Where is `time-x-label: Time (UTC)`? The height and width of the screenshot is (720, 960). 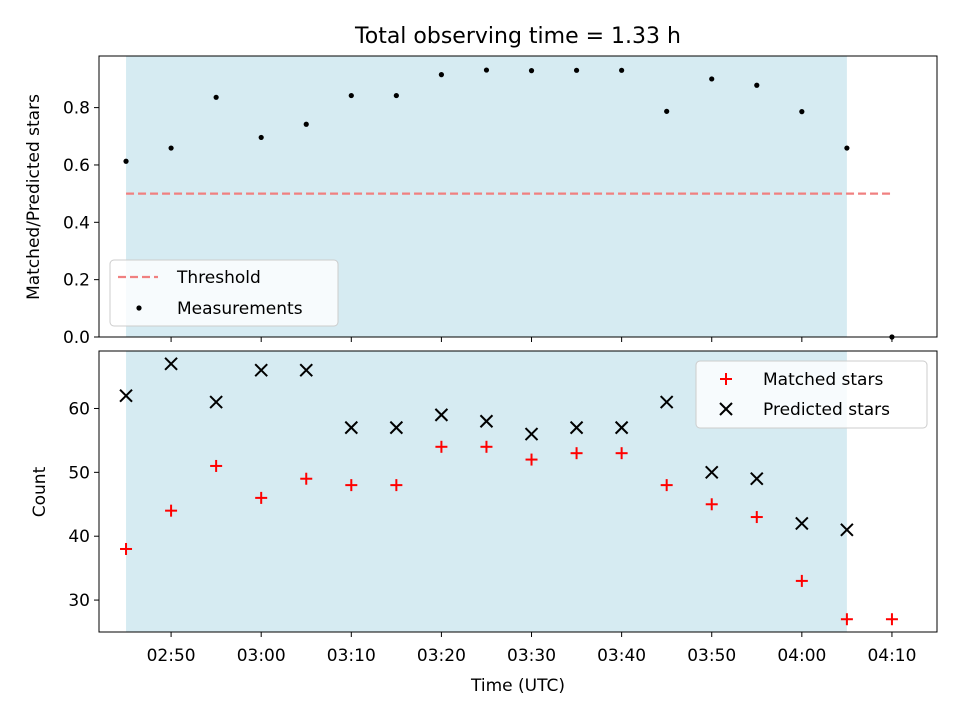
time-x-label: Time (UTC) is located at coordinates (517, 686).